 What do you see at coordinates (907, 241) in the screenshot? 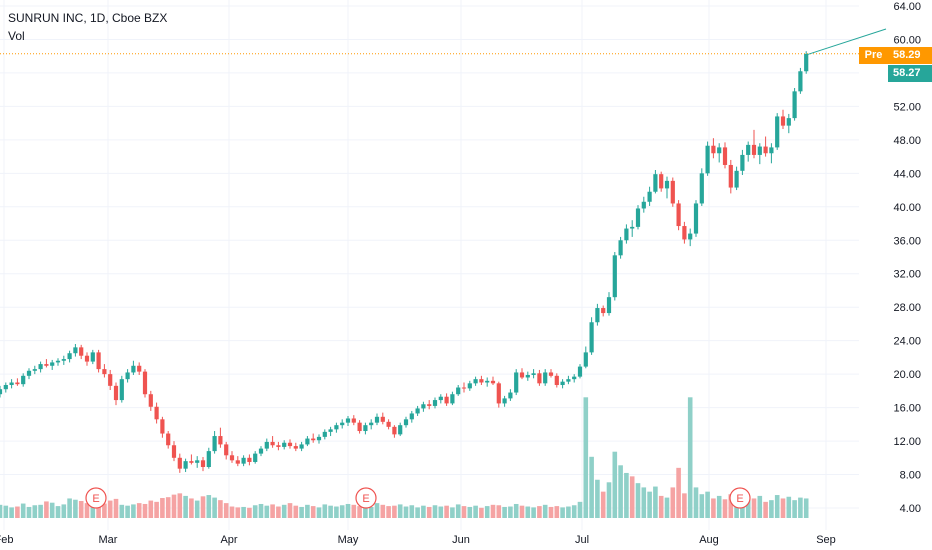
I see `y-tick-label: 36.00` at bounding box center [907, 241].